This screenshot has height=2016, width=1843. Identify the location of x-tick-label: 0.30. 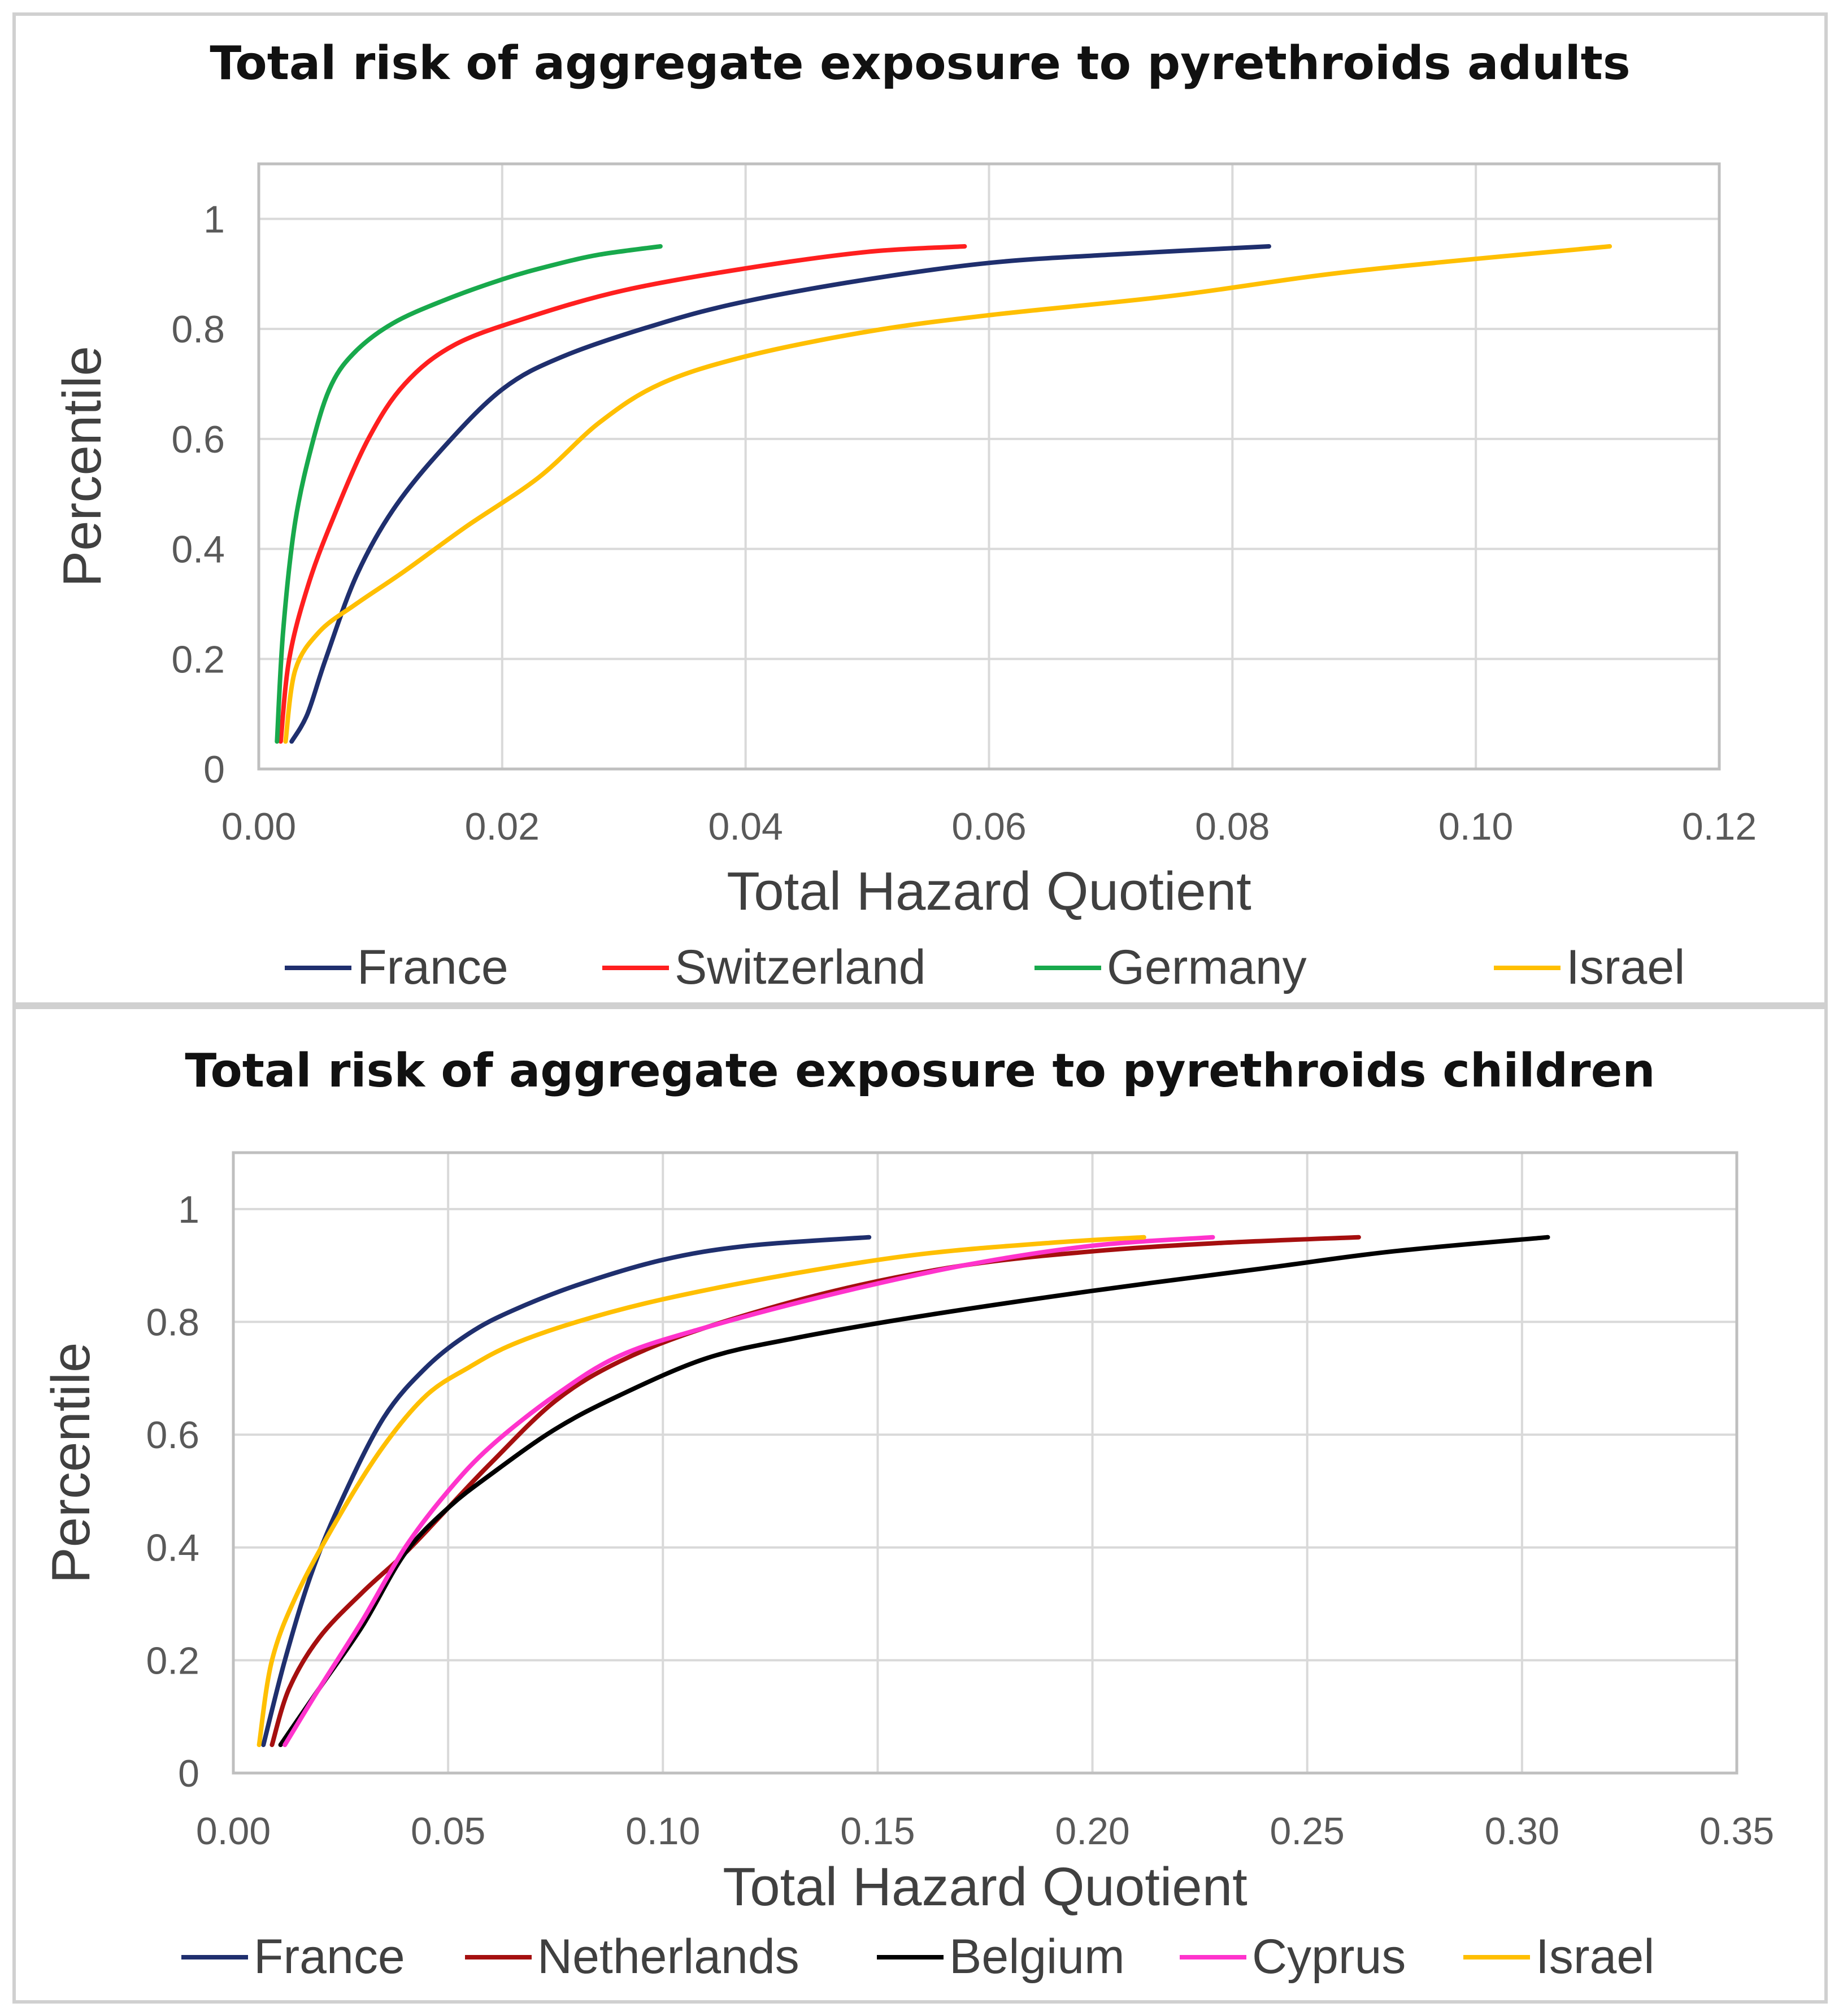
(1522, 1831).